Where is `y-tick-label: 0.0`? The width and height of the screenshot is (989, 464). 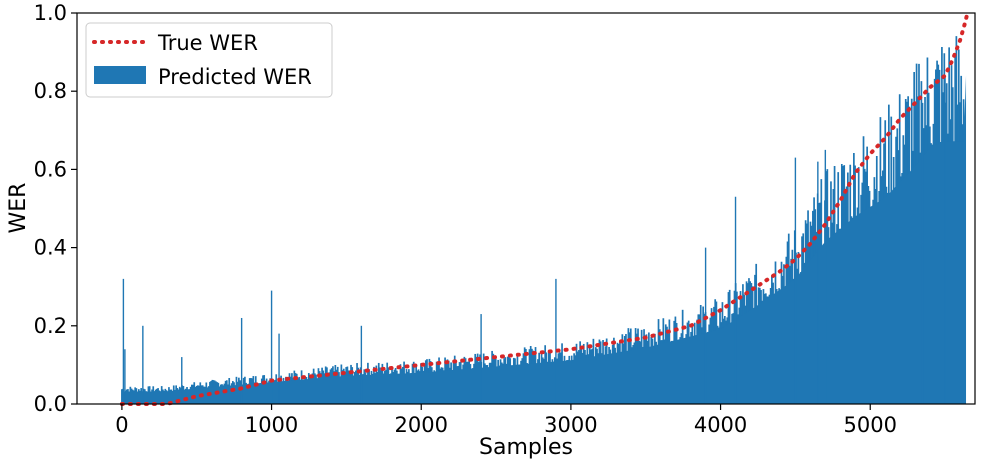 y-tick-label: 0.0 is located at coordinates (50, 404).